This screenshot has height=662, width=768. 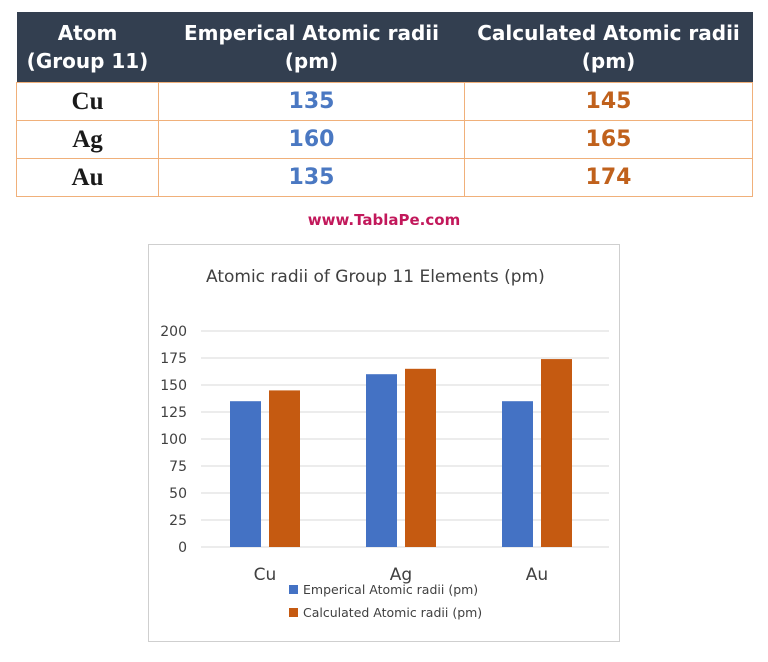 What do you see at coordinates (265, 575) in the screenshot?
I see `x-category-label: Cu` at bounding box center [265, 575].